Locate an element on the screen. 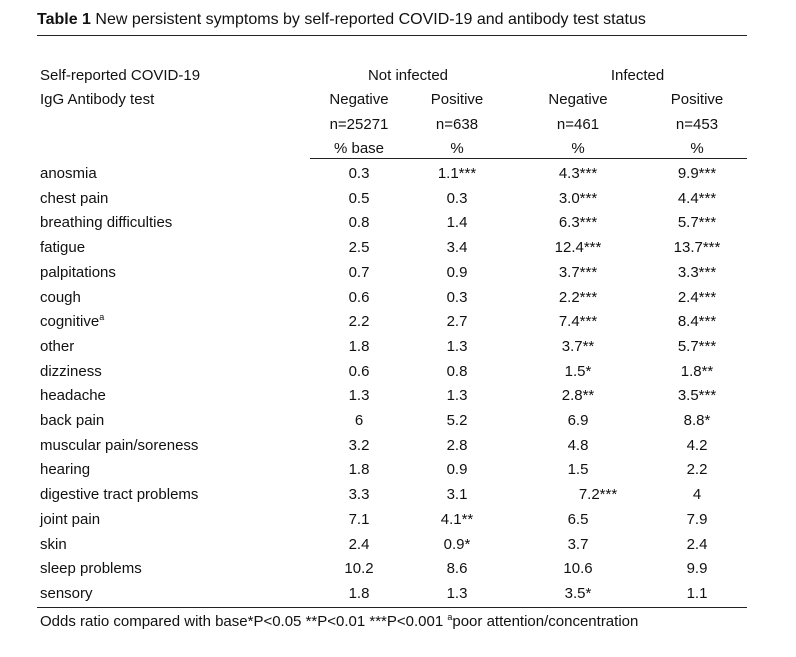  row-label-text: cognitive is located at coordinates (70, 321).